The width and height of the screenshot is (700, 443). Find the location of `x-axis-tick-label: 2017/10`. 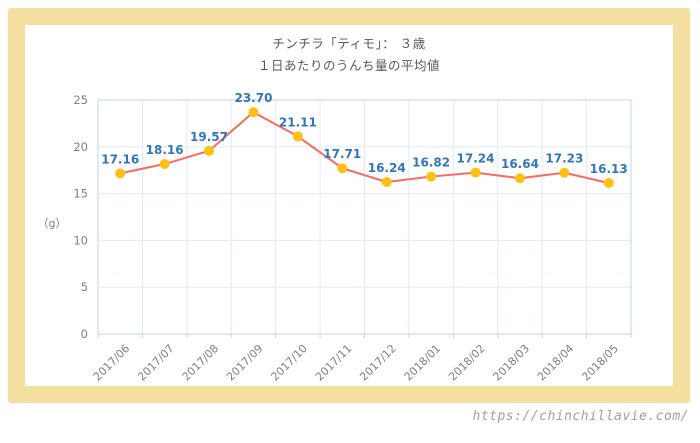

x-axis-tick-label: 2017/10 is located at coordinates (289, 363).